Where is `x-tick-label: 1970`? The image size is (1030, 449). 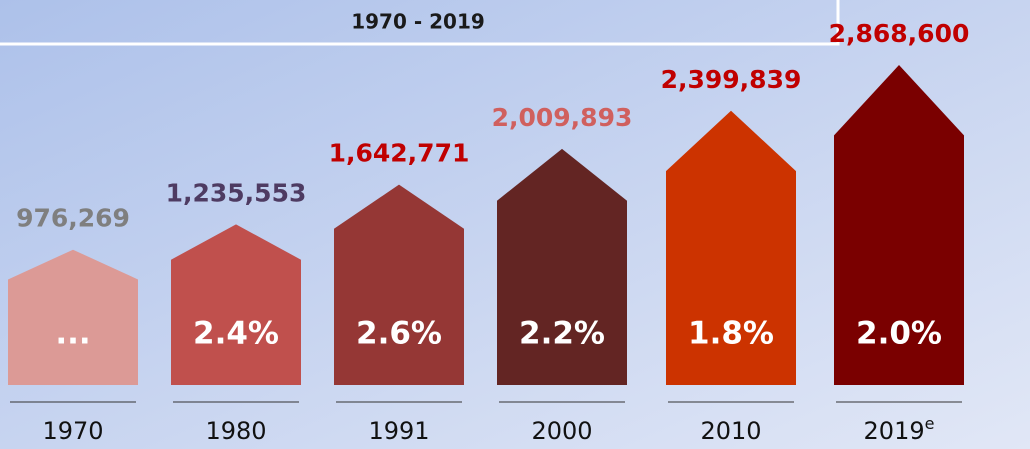 x-tick-label: 1970 is located at coordinates (72, 431).